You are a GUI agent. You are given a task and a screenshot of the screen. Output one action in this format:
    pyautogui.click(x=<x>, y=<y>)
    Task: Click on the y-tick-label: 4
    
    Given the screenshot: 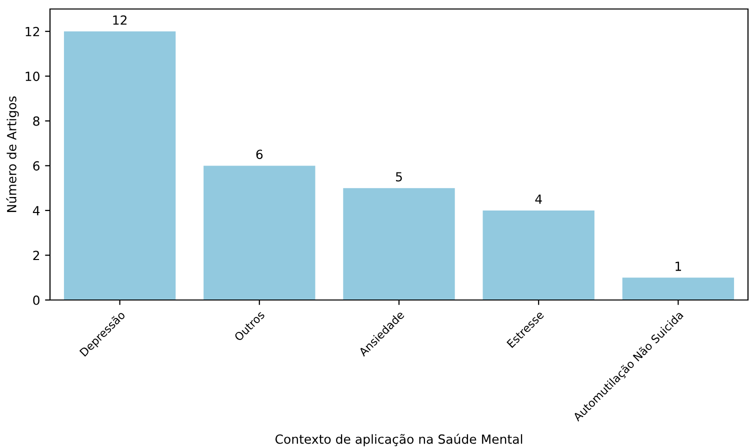 What is the action you would take?
    pyautogui.click(x=36, y=211)
    